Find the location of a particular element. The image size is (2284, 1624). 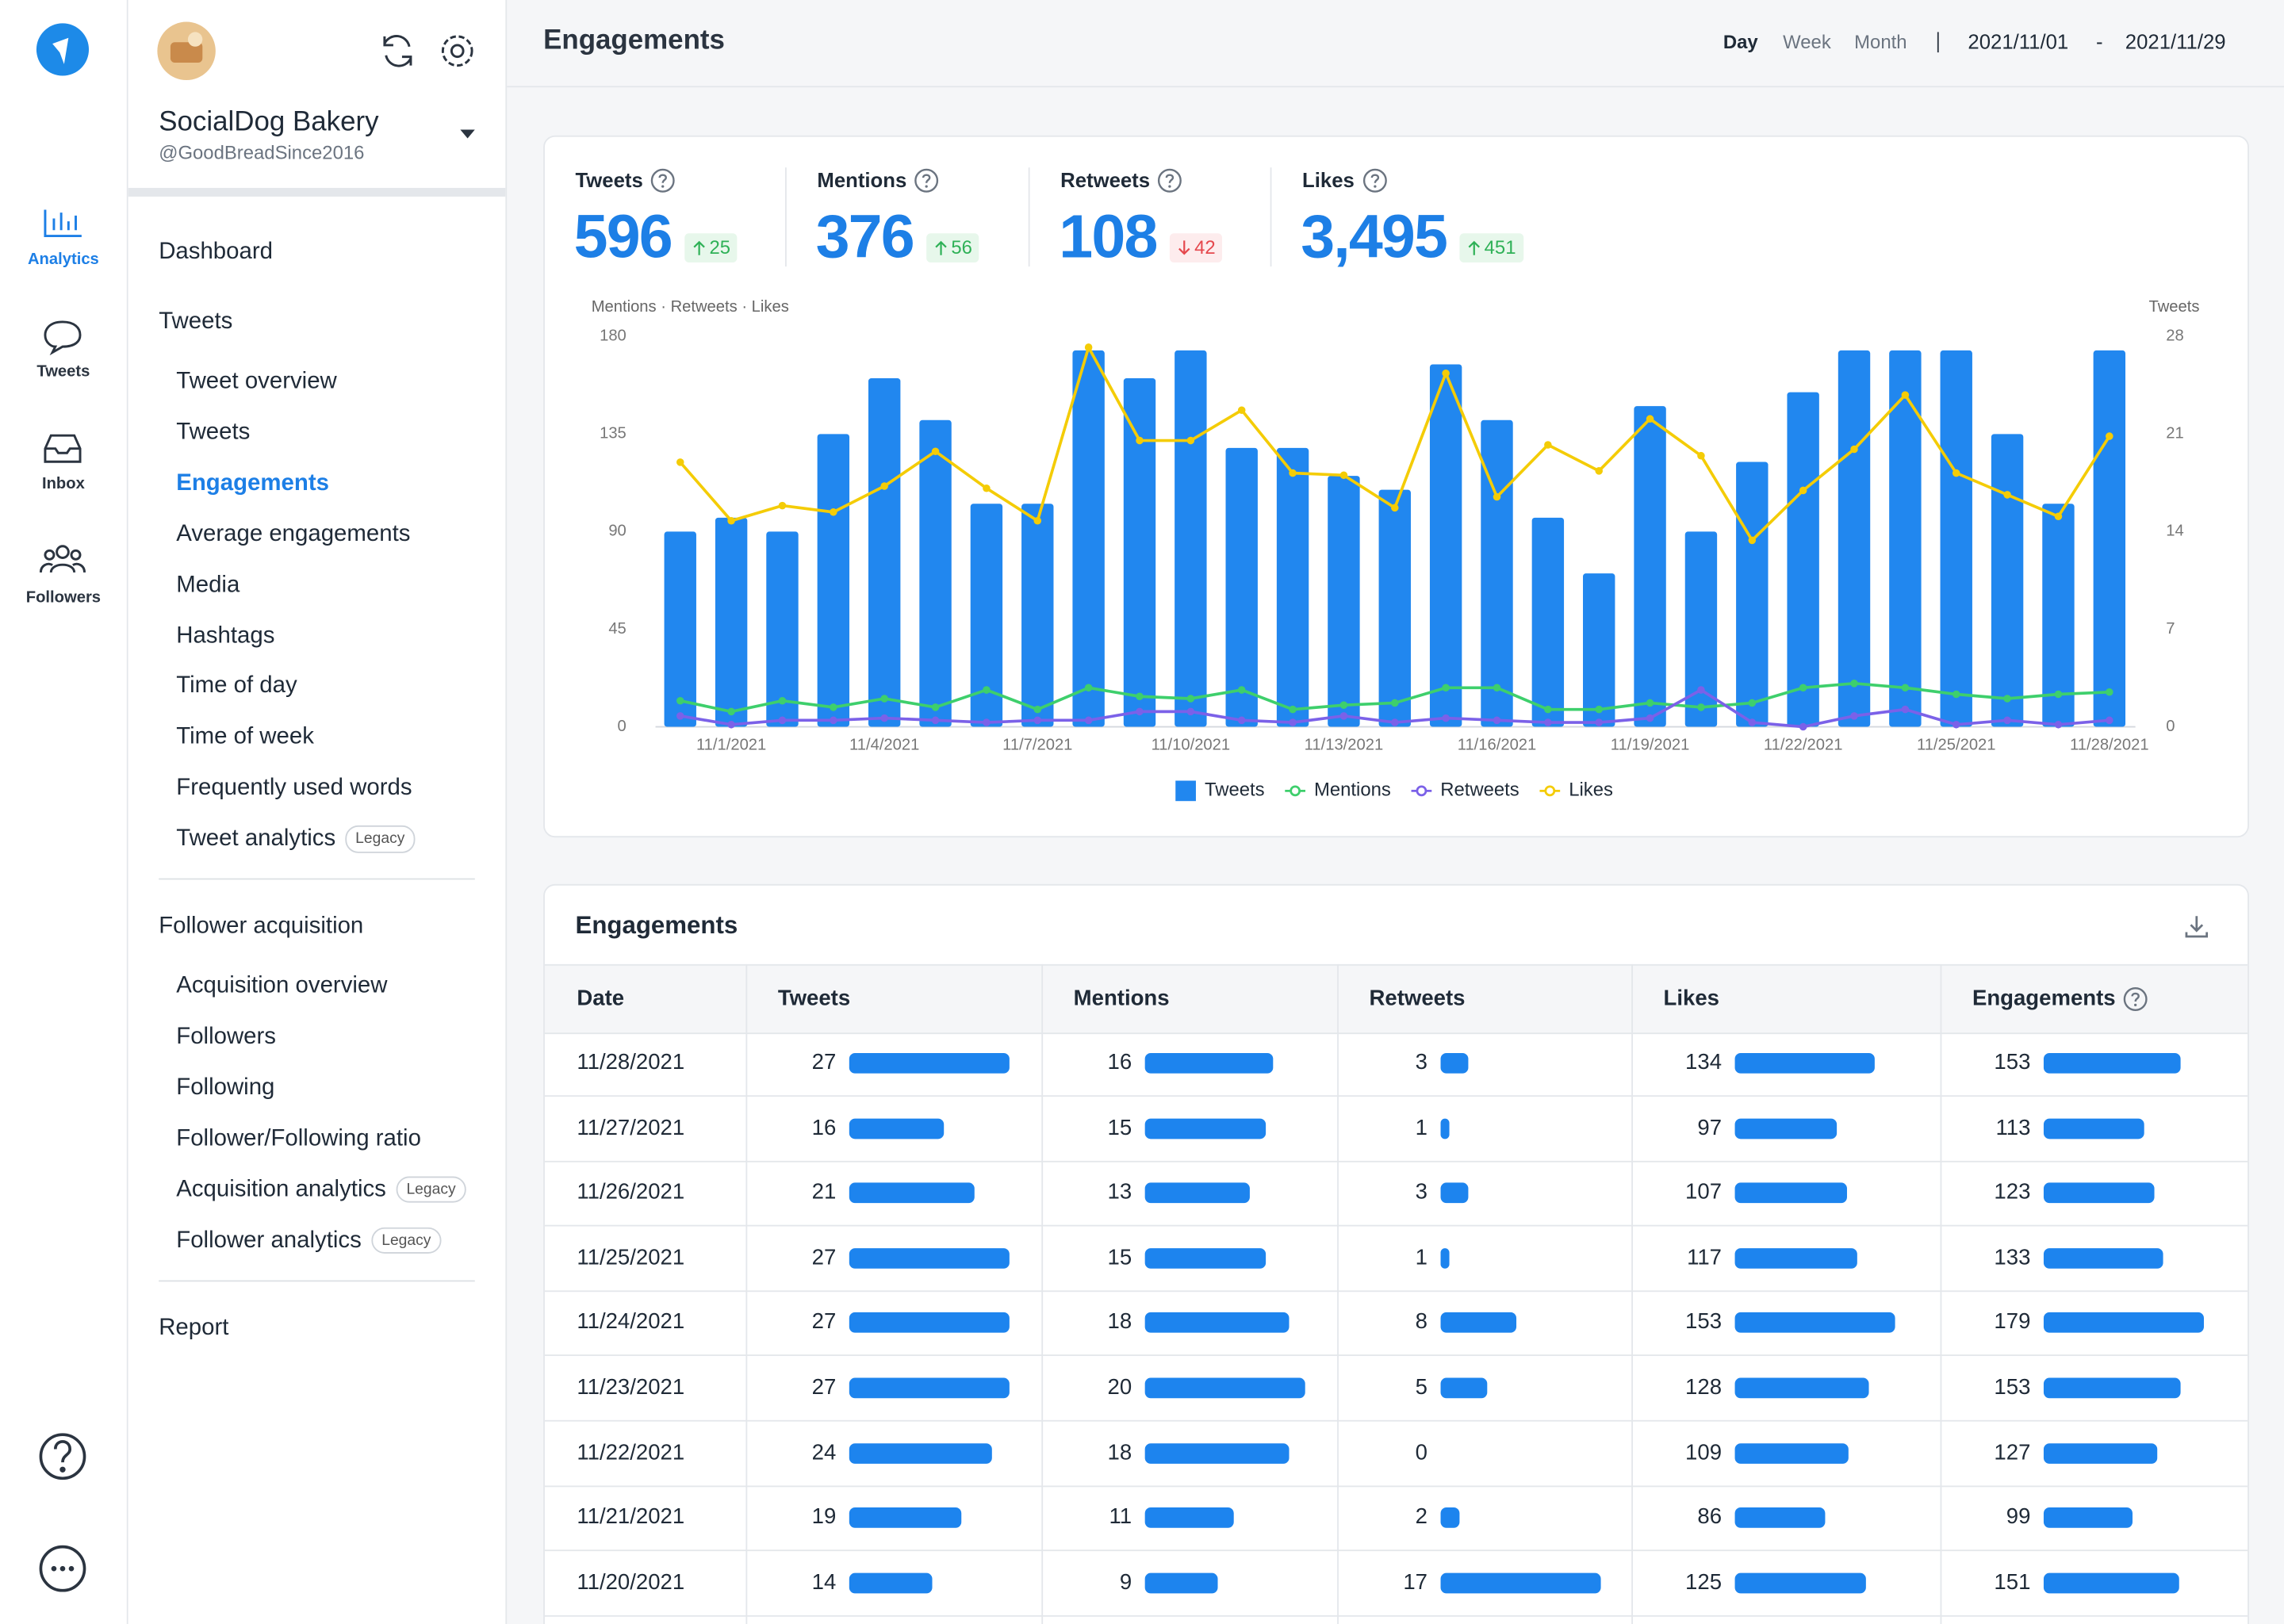

analytics-icon is located at coordinates (63, 223).